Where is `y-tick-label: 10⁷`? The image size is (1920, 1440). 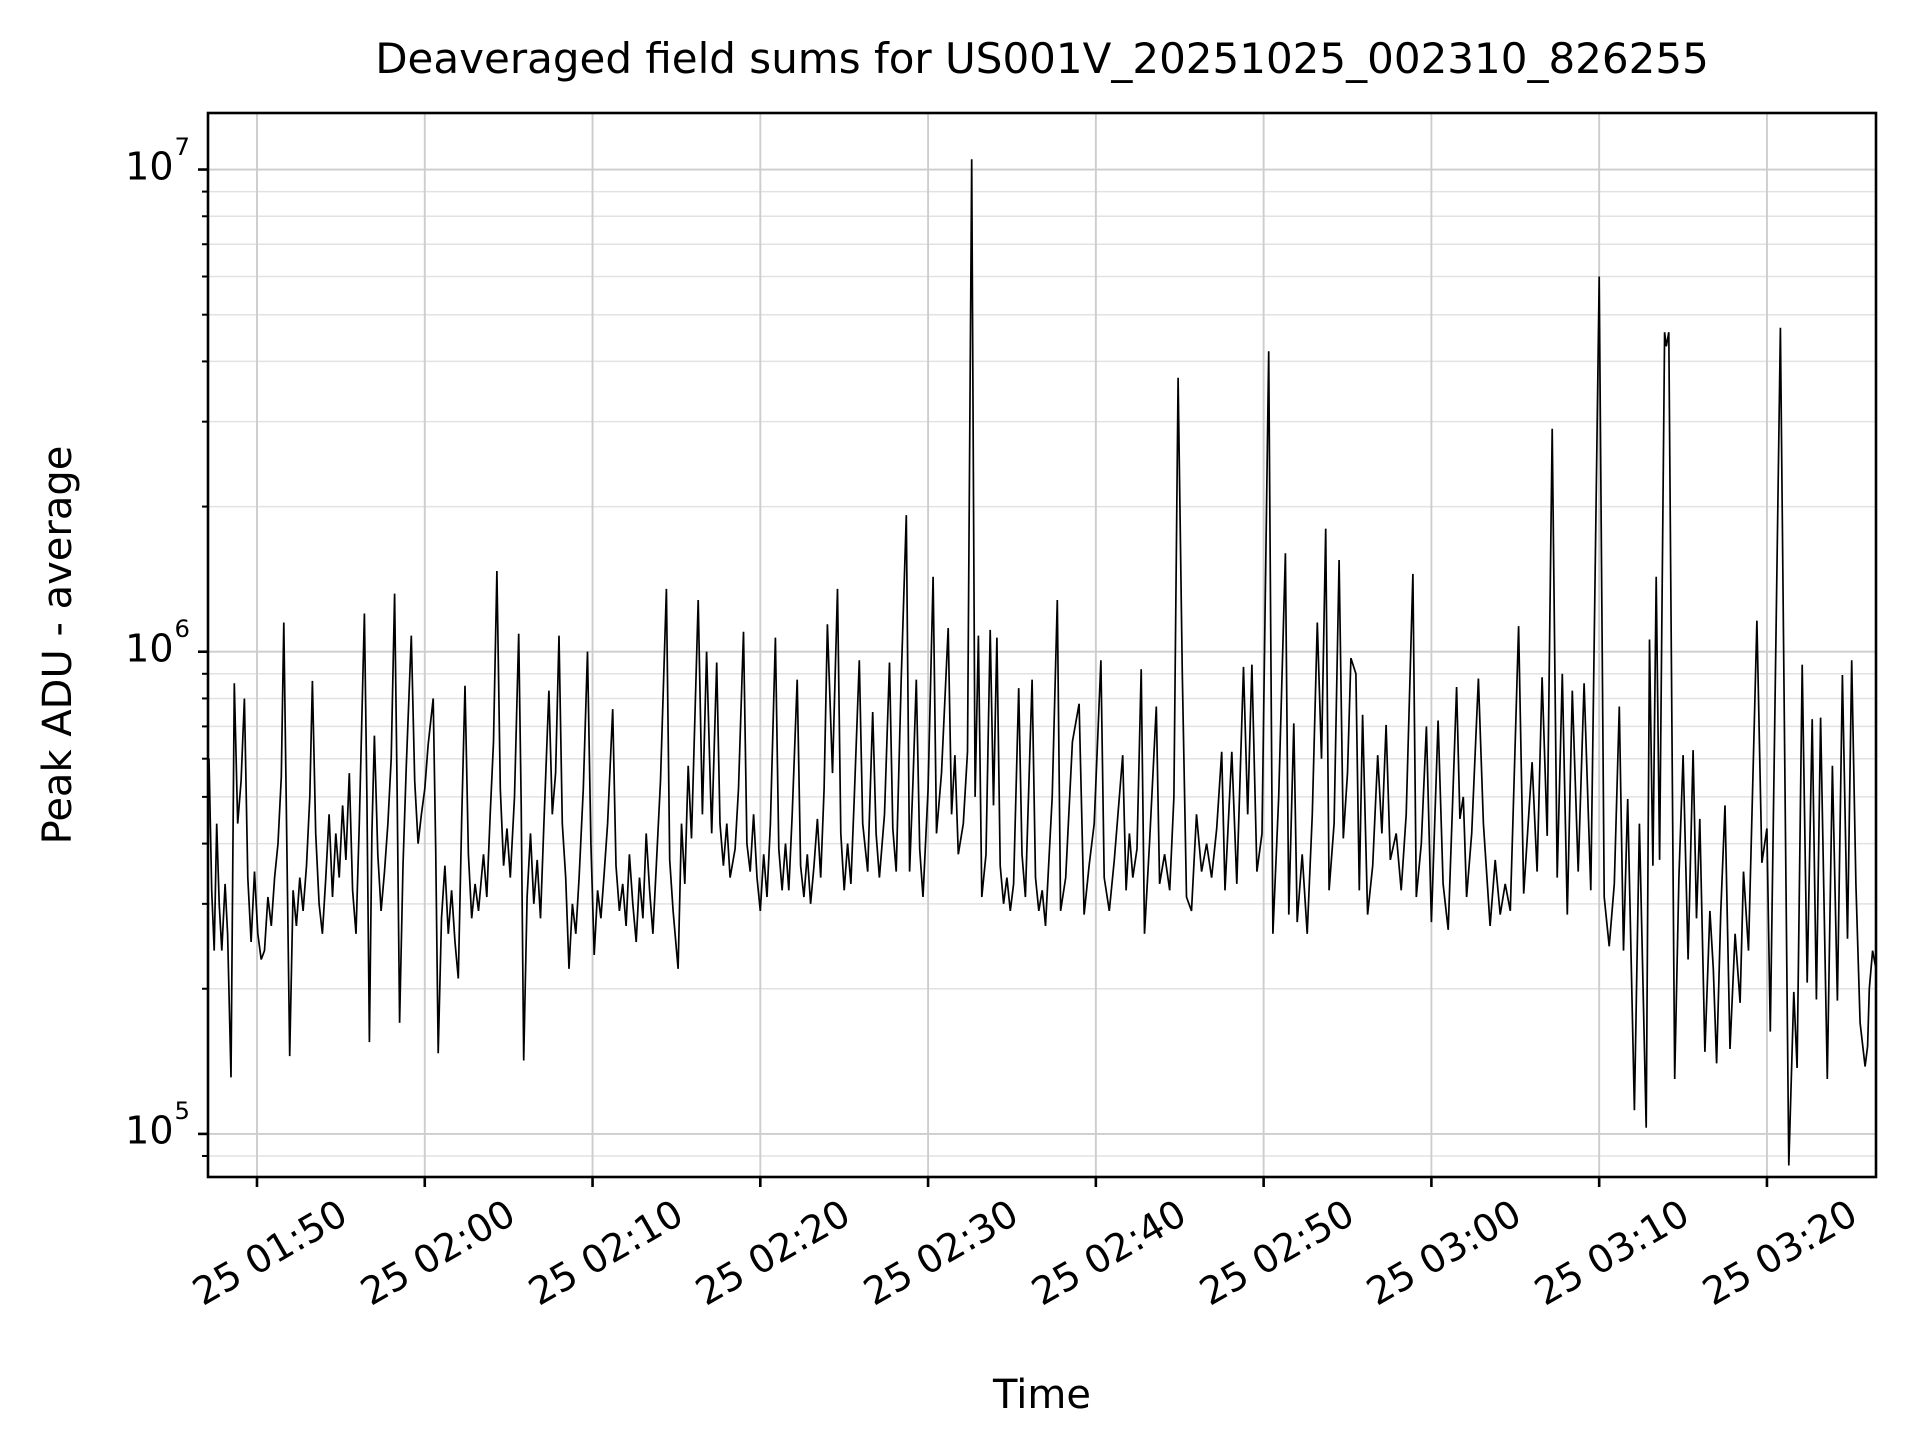 y-tick-label: 10⁷ is located at coordinates (157, 160).